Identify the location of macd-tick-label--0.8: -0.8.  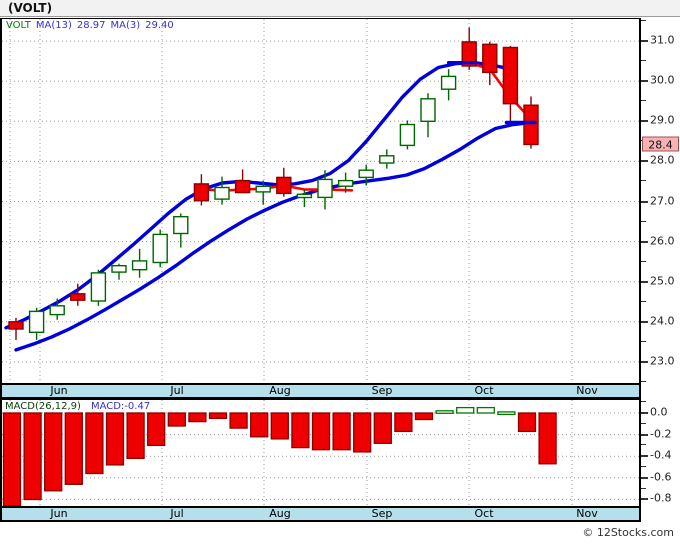
(661, 498).